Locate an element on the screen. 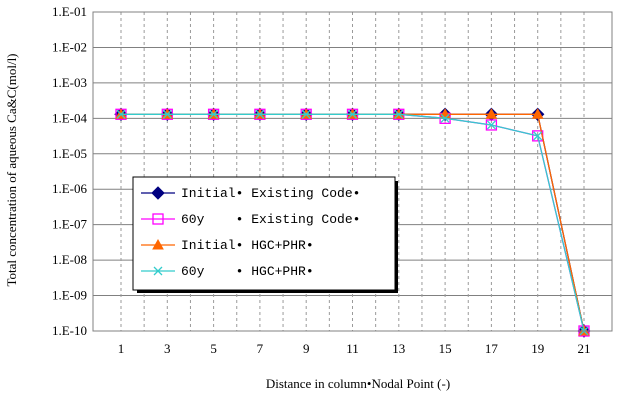 This screenshot has width=619, height=399. x-tick-label: 21 is located at coordinates (584, 348).